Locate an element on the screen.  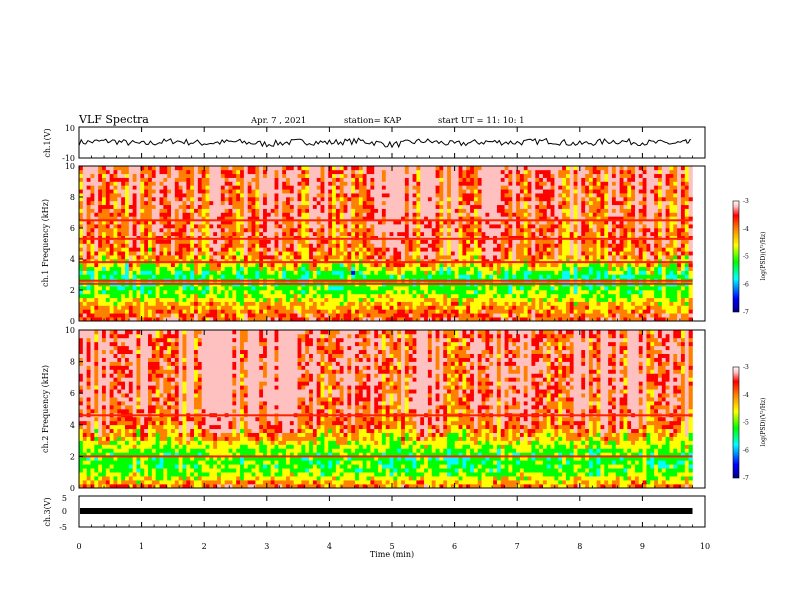
figure-title: VLF Spectra is located at coordinates (113, 119).